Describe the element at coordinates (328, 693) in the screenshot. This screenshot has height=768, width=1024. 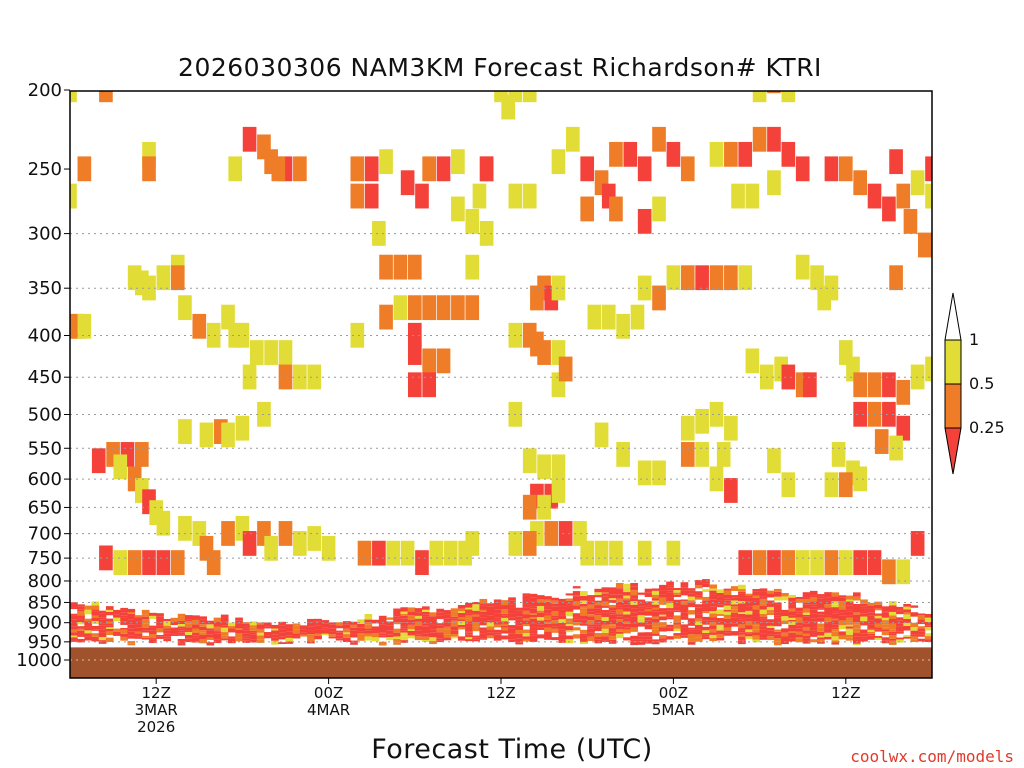
I see `x-tick-label-1-0: 00Z` at that location.